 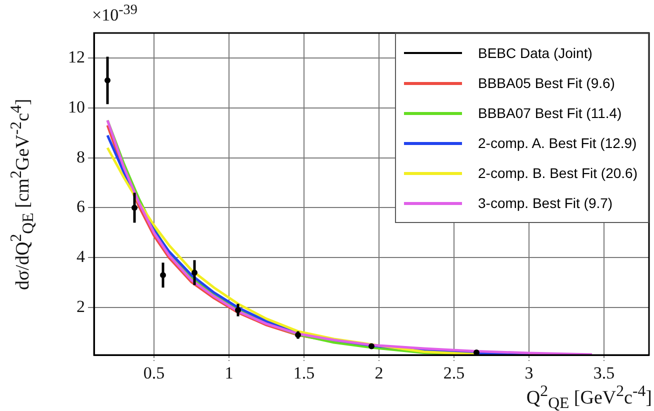 I want to click on x-tick-label: 1.5, so click(x=304, y=373).